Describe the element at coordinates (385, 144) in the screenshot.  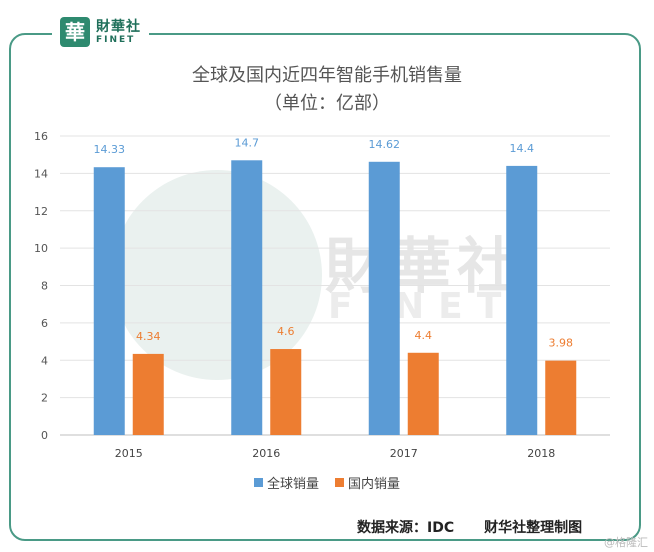
I see `data-label: 14.62` at that location.